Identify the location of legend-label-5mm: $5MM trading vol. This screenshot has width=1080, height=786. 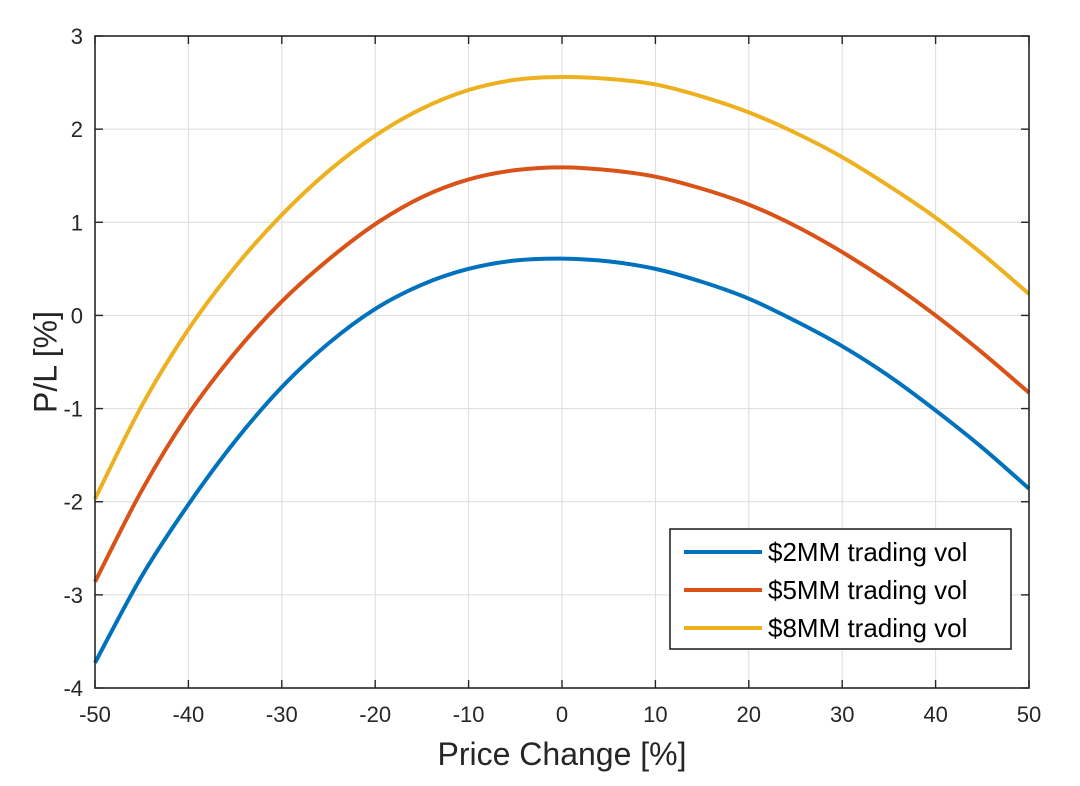
(867, 590).